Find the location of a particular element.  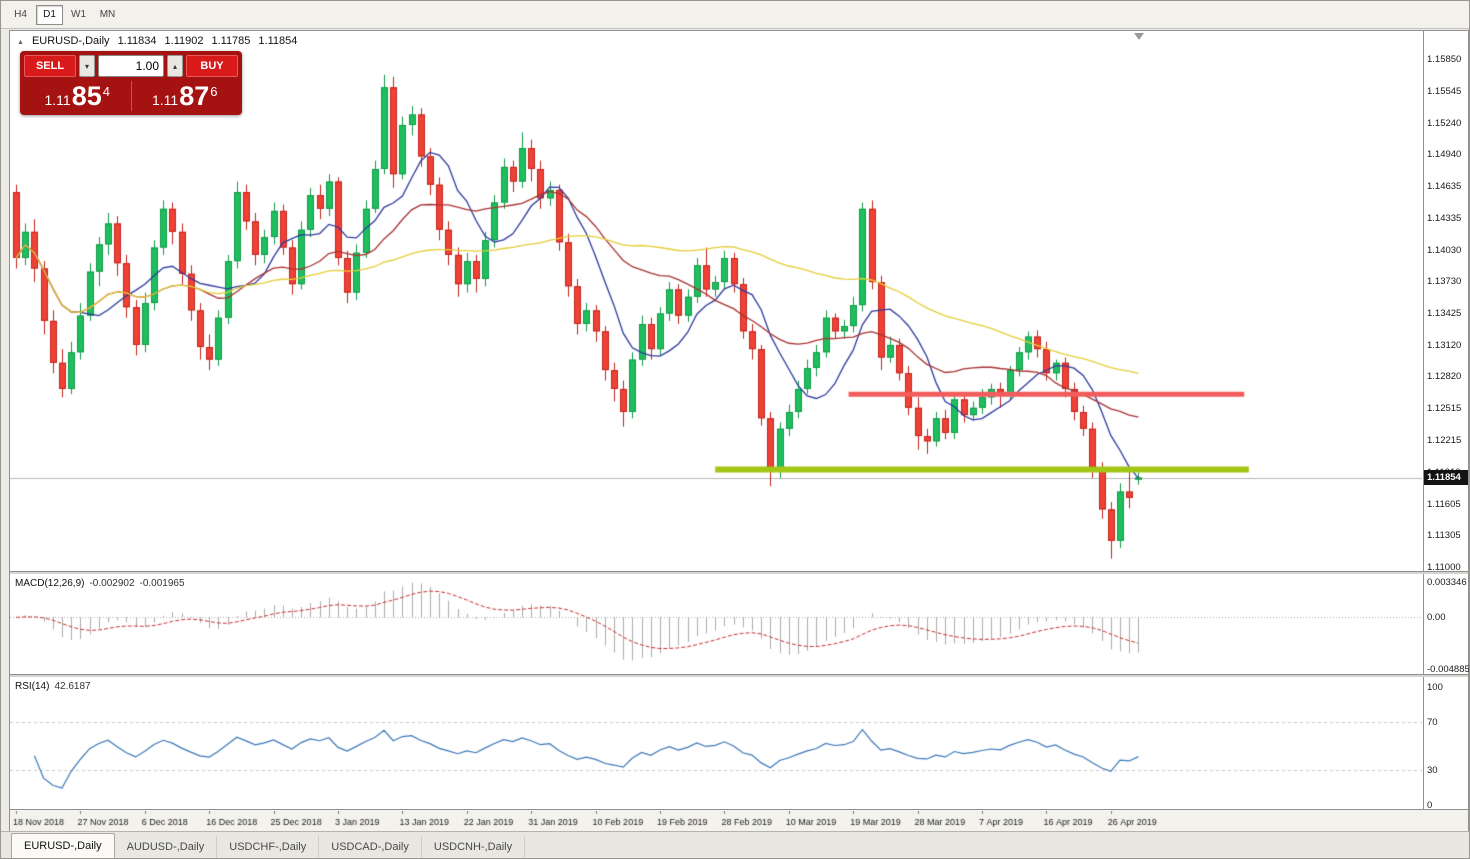

timeframe-w1-button: W1 is located at coordinates (78, 15).